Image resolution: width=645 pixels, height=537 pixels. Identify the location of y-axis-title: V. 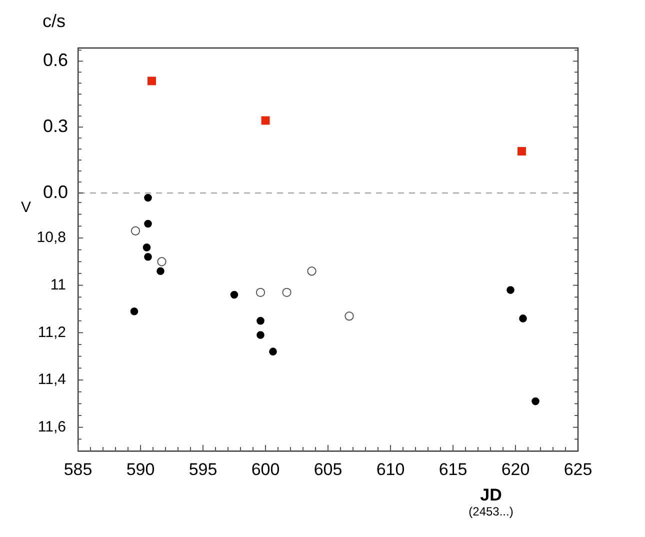
(26, 207).